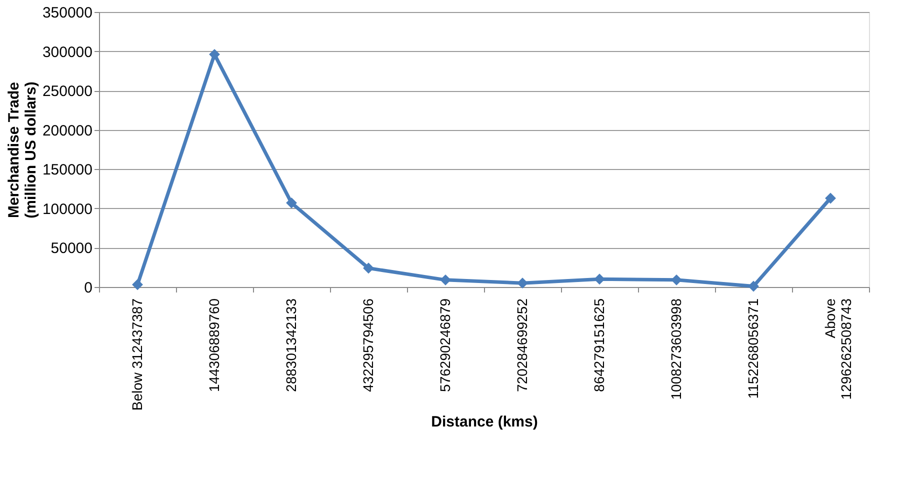 The image size is (906, 482). Describe the element at coordinates (291, 345) in the screenshot. I see `x-tick-label: 288301342133` at that location.